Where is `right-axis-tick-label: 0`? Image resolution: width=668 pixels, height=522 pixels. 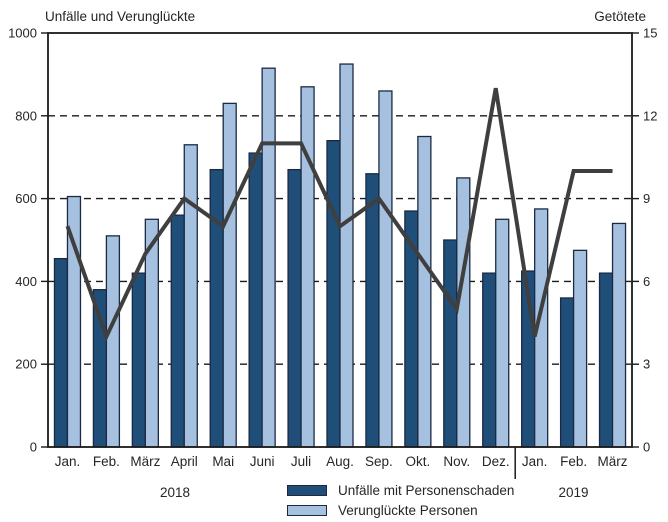 right-axis-tick-label: 0 is located at coordinates (646, 447).